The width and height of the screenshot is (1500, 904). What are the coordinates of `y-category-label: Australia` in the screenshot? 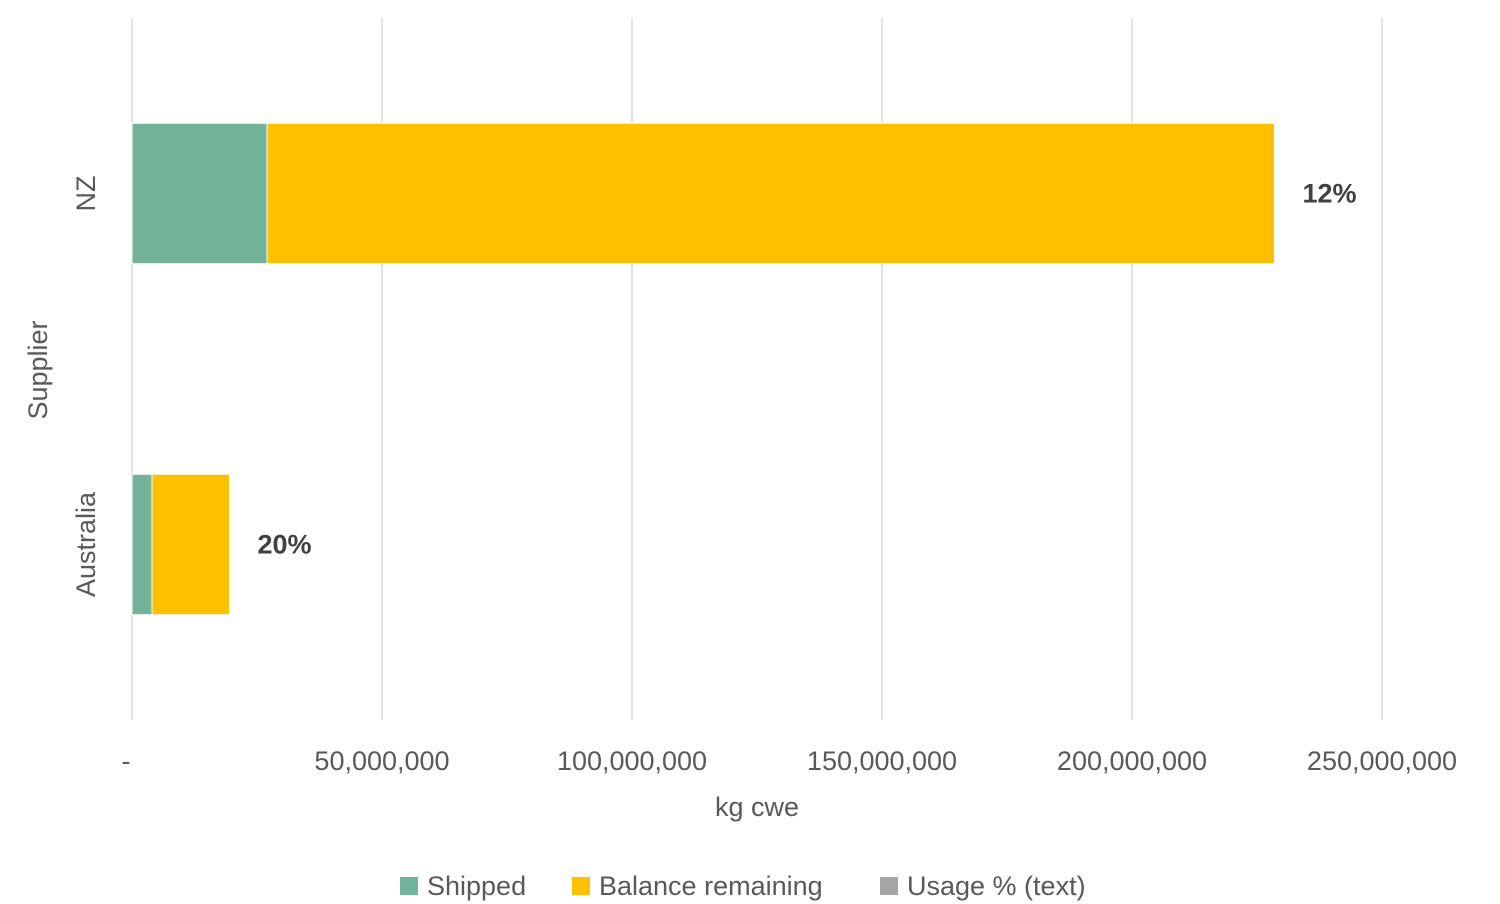 It's located at (86, 544).